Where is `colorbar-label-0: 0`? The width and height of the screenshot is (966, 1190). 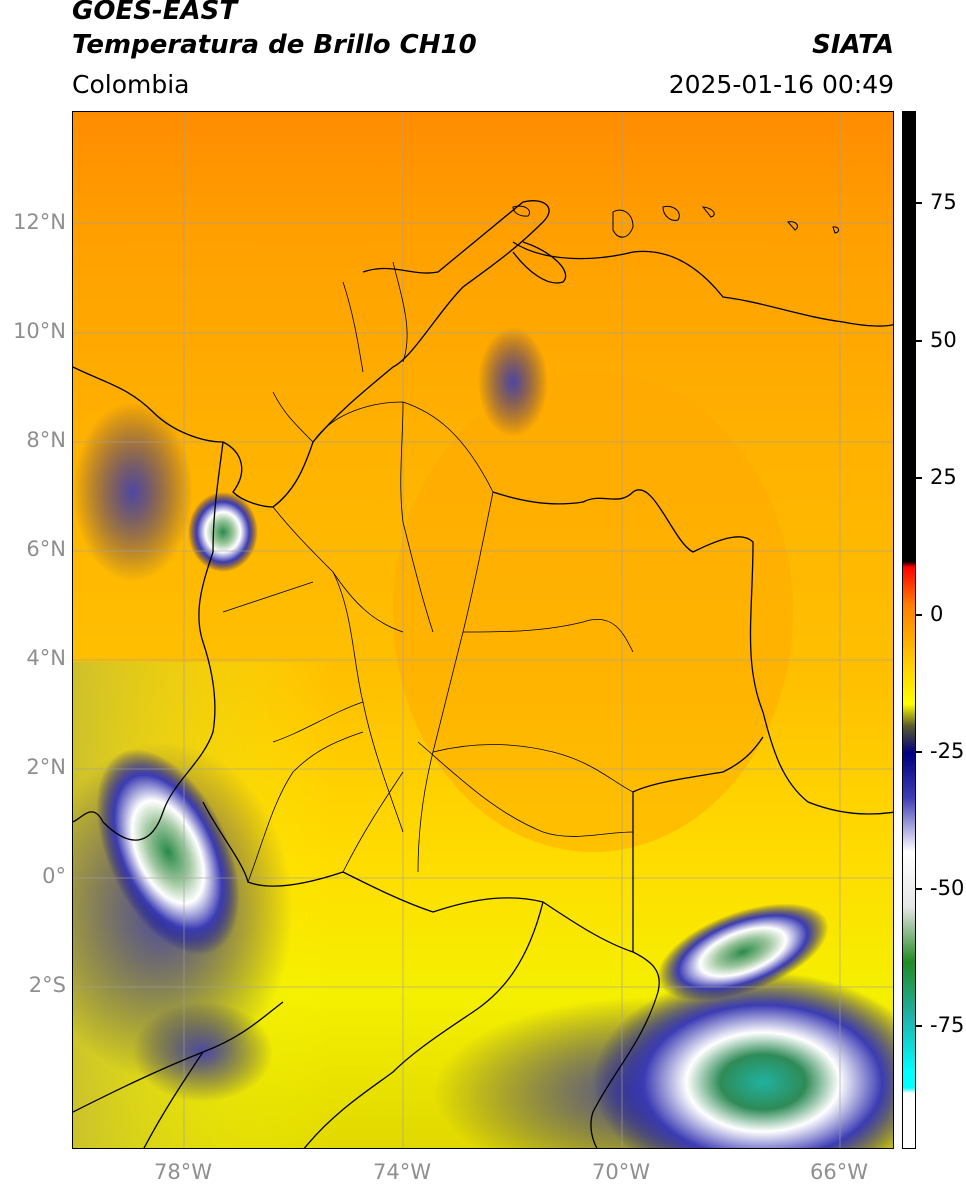 colorbar-label-0: 0 is located at coordinates (937, 614).